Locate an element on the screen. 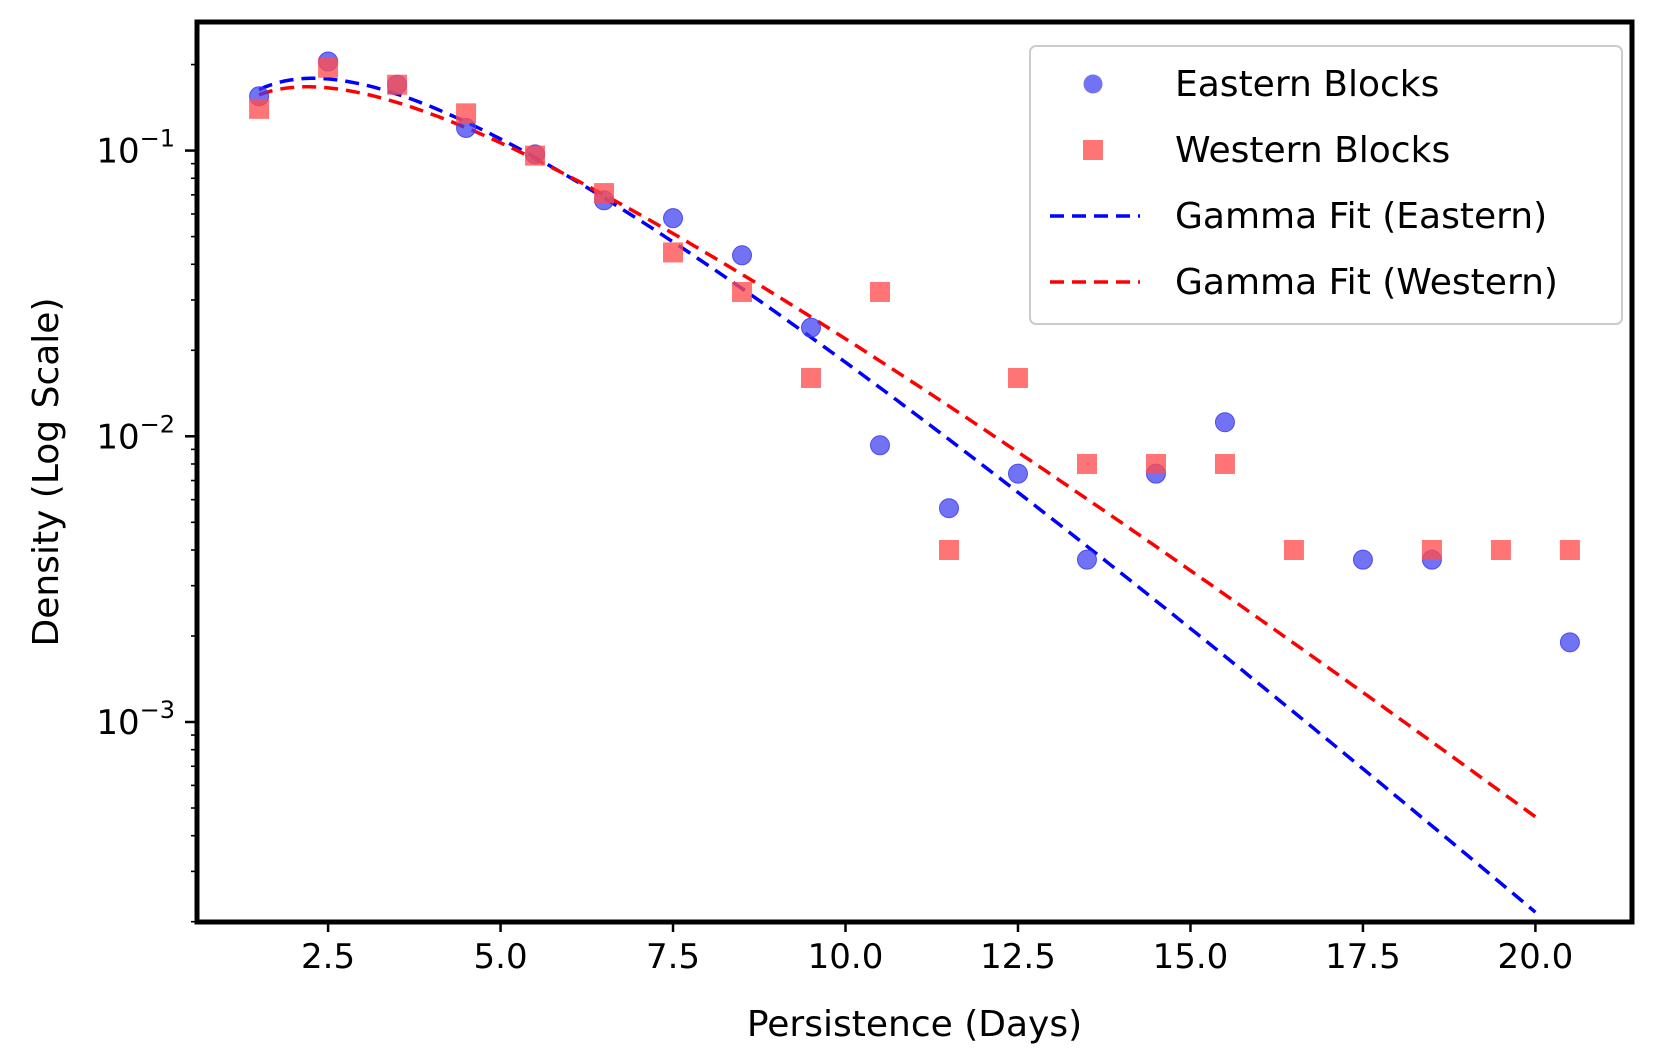 This screenshot has height=1064, width=1660. x-tick-label: 20.0 is located at coordinates (1536, 957).